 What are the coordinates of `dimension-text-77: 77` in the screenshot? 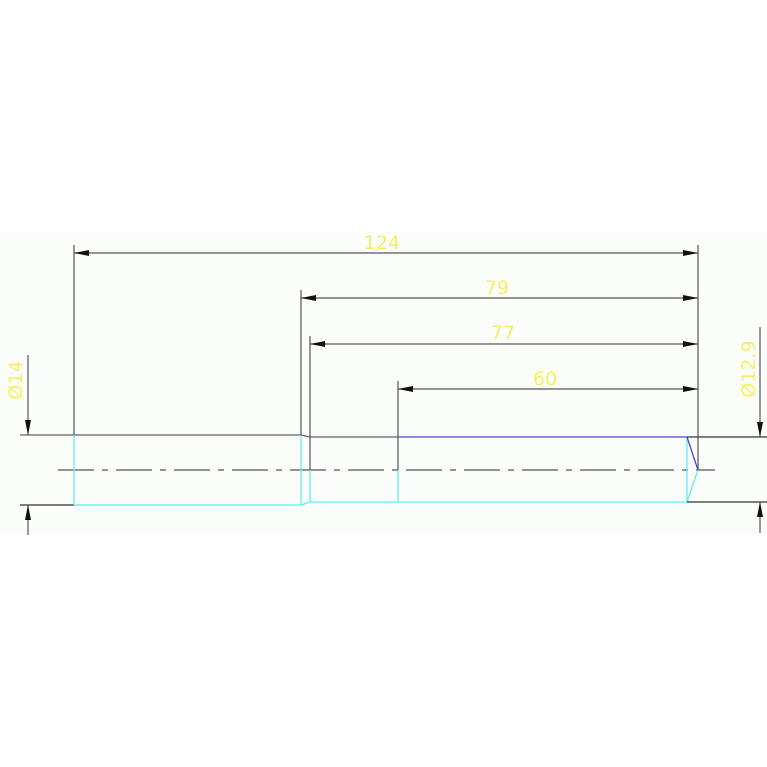 It's located at (503, 333).